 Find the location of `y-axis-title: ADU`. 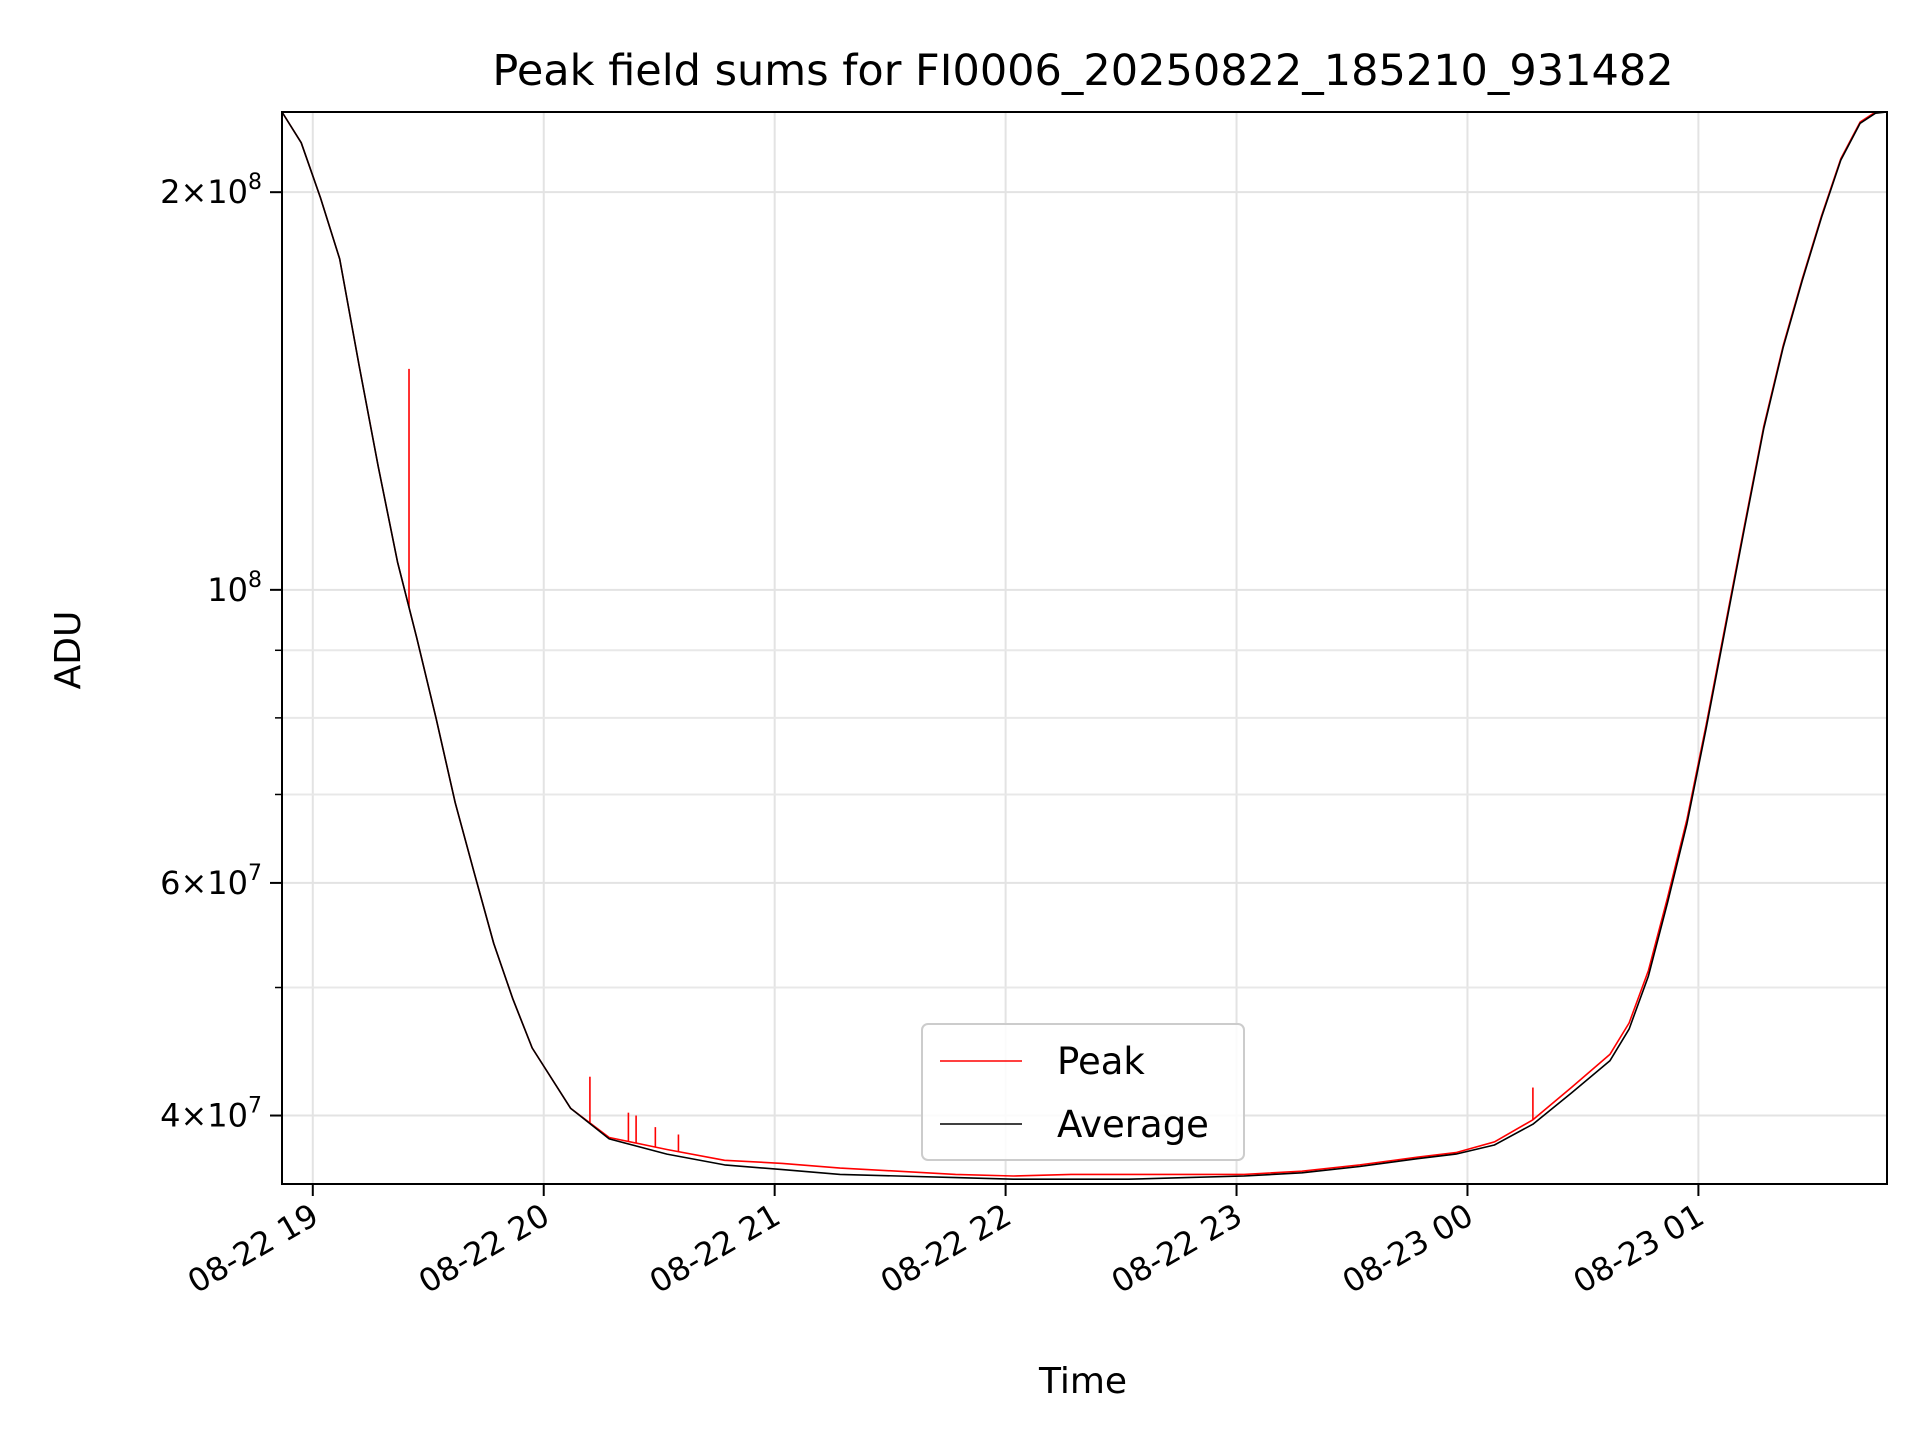

y-axis-title: ADU is located at coordinates (68, 650).